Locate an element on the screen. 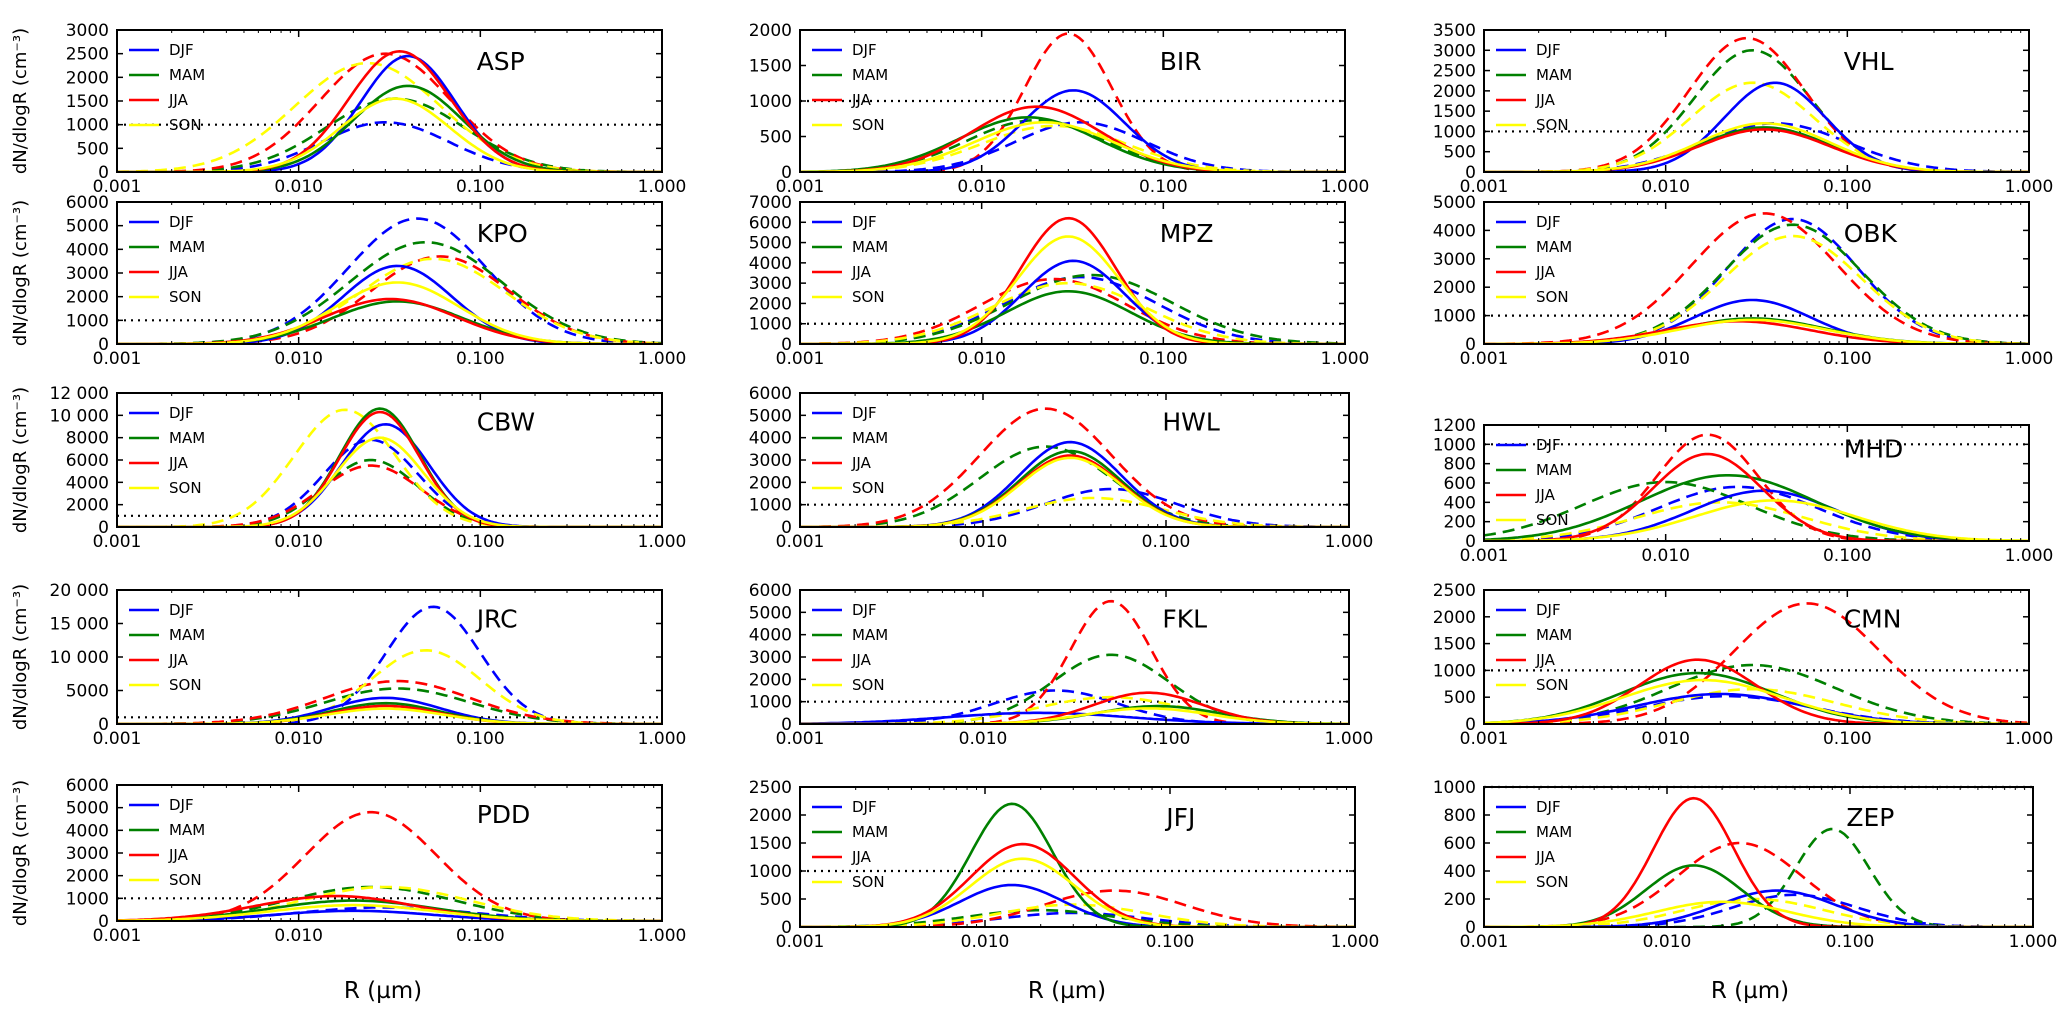  curves-fkl is located at coordinates (1074, 661).